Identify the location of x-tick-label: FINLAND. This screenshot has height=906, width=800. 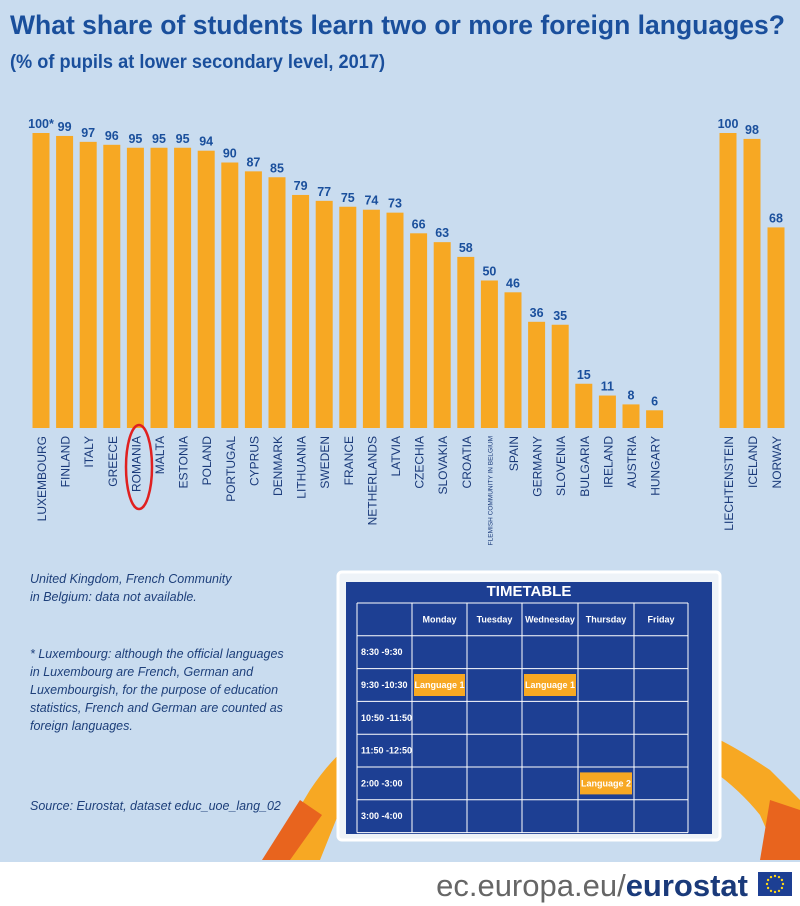
(66, 462).